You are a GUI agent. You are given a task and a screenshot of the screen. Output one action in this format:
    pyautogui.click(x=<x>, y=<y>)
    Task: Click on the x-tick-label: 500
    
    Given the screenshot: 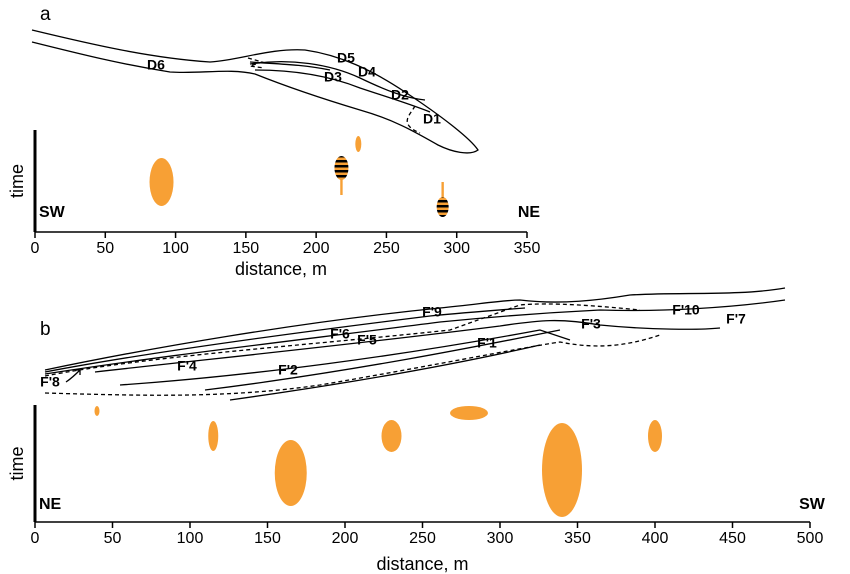 What is the action you would take?
    pyautogui.click(x=810, y=538)
    